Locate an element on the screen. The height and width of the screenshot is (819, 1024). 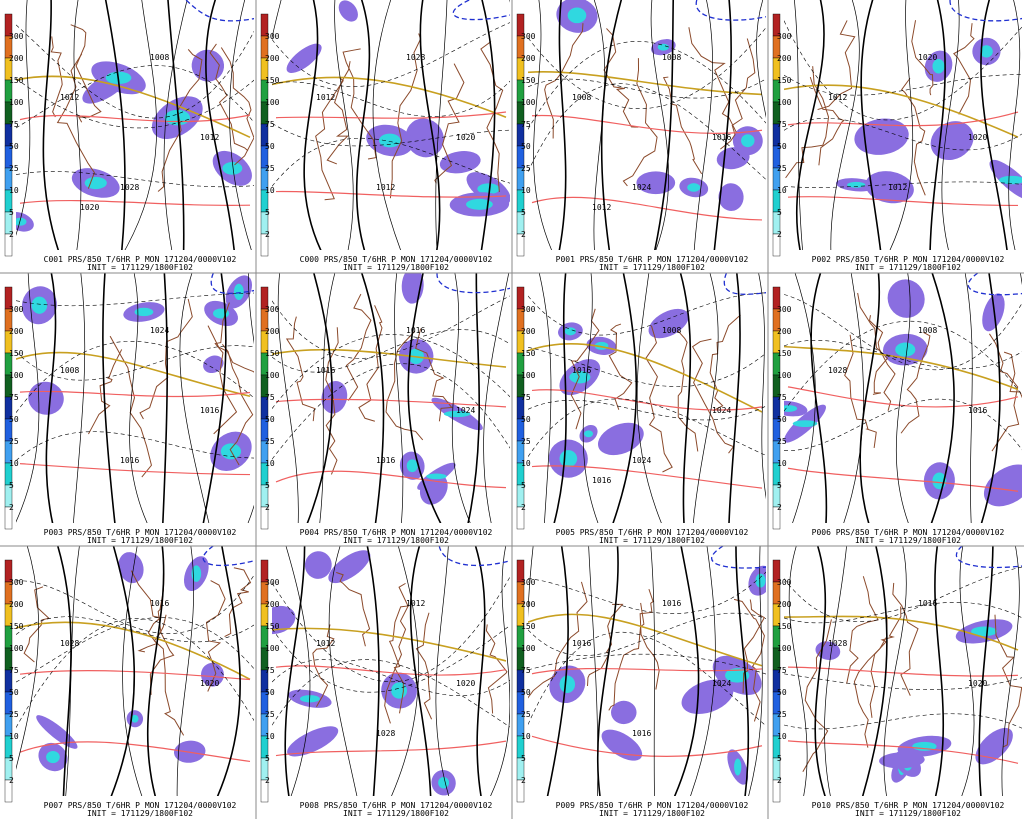
colorbar-label: 5 is located at coordinates (11, 758).